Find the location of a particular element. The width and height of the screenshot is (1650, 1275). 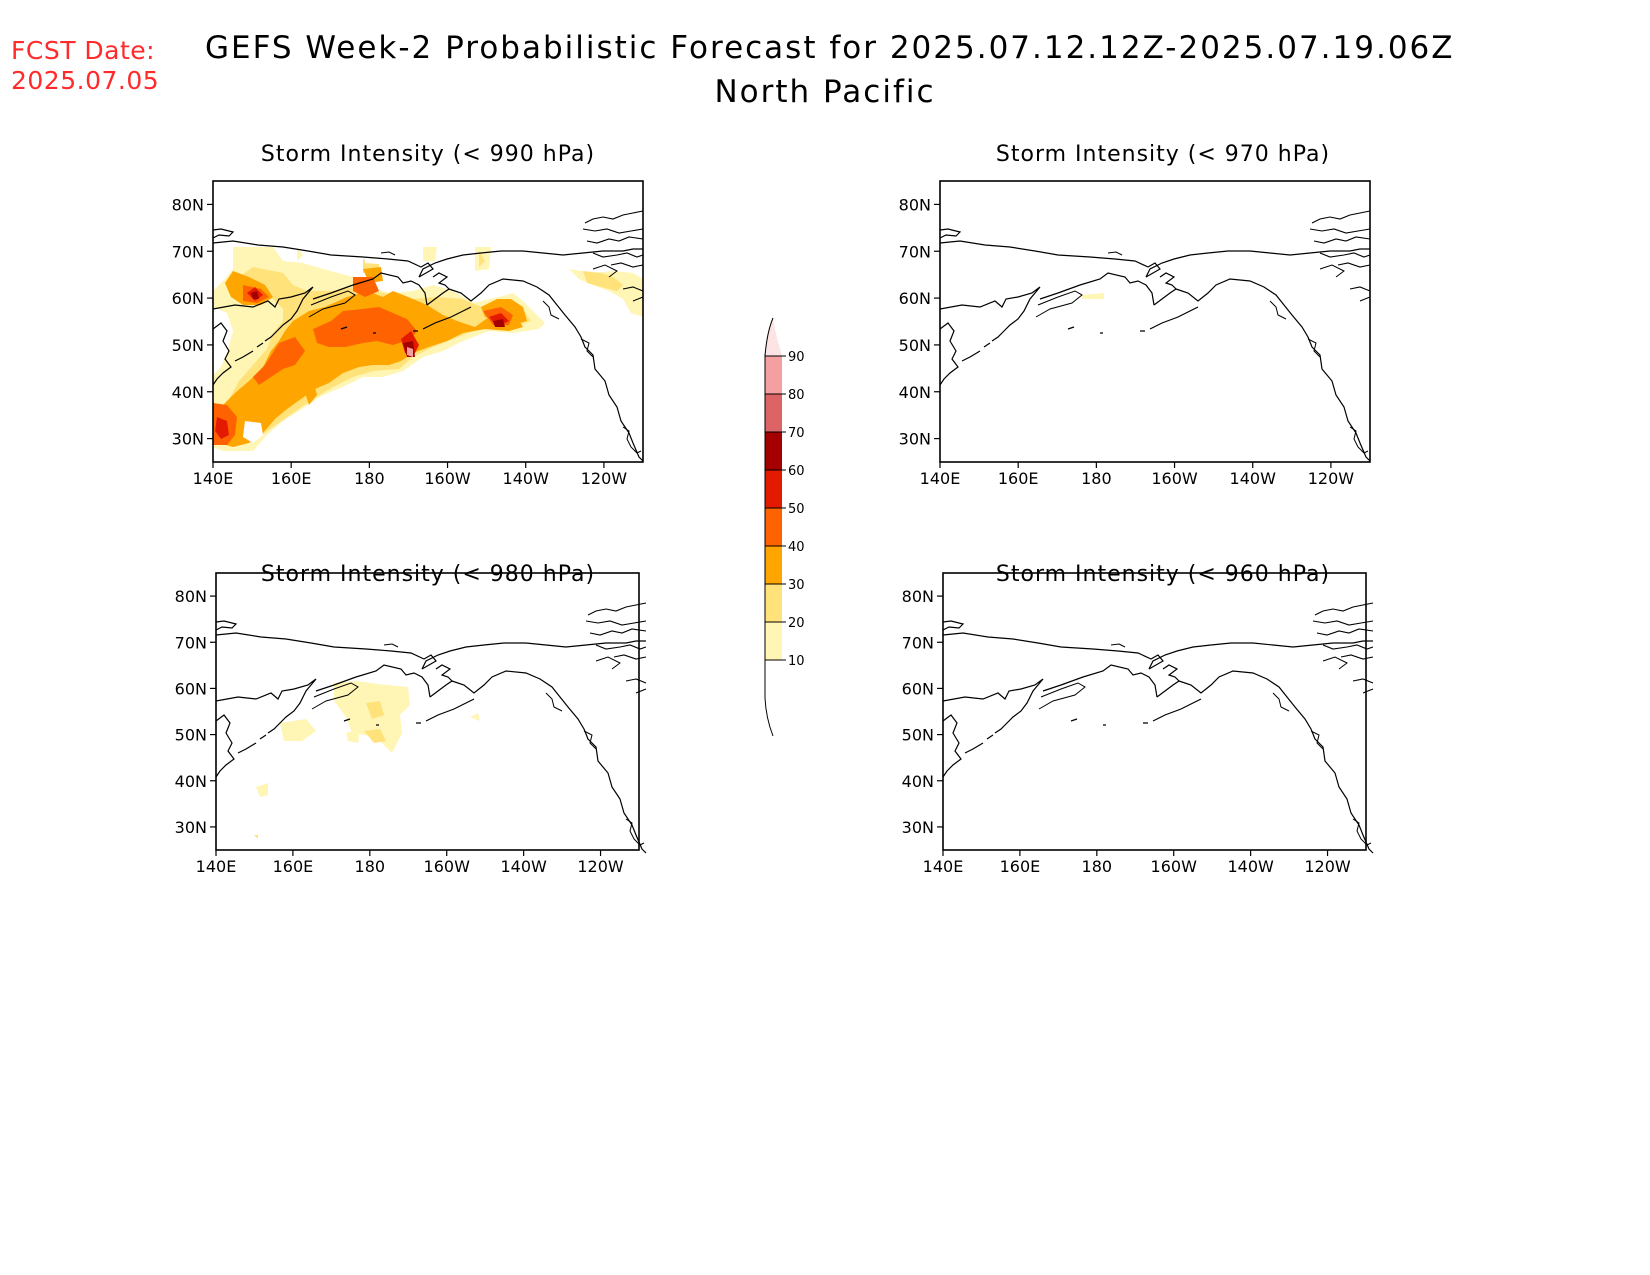

colorbar-label: 30 is located at coordinates (796, 585).